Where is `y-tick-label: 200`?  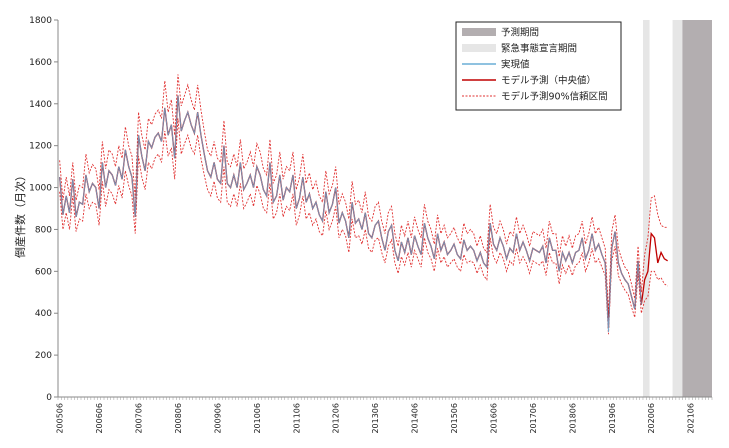
y-tick-label: 200 is located at coordinates (43, 356).